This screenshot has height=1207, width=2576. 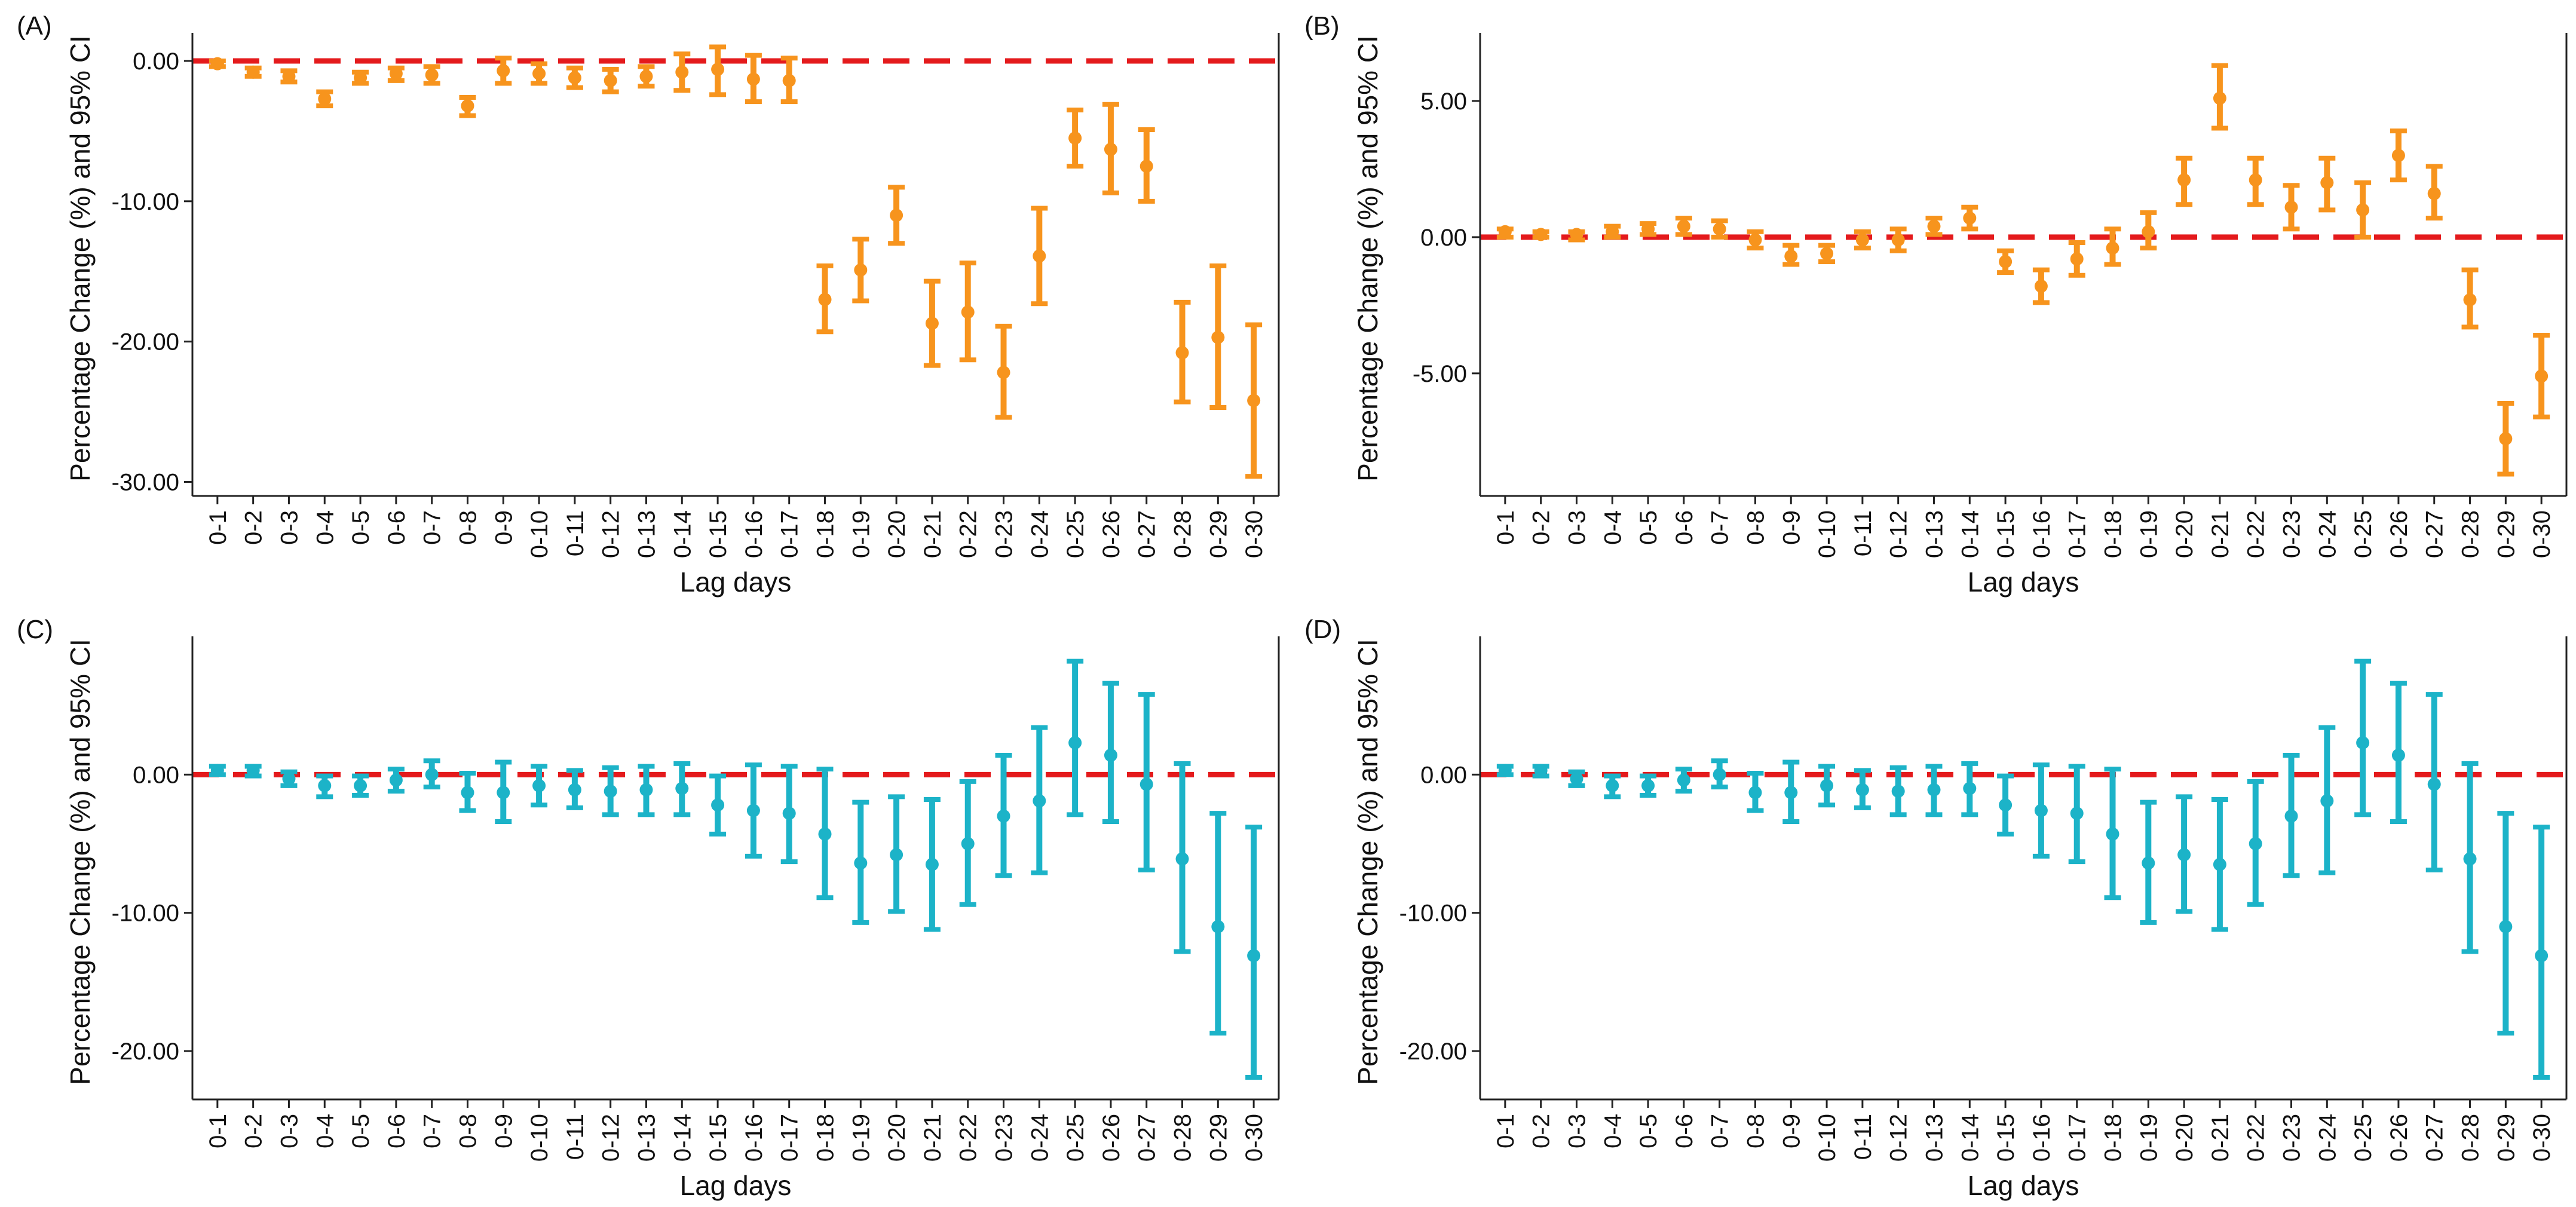 I want to click on x-tick-label: 0-26, so click(x=2399, y=534).